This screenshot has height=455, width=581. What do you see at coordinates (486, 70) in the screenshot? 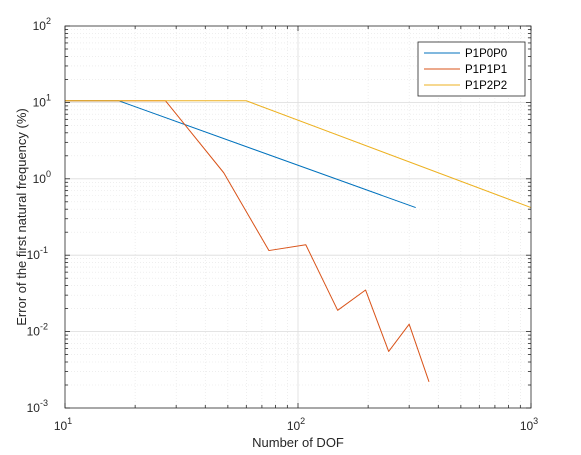
I see `legend-label-p1p1p1: P1P1P1` at bounding box center [486, 70].